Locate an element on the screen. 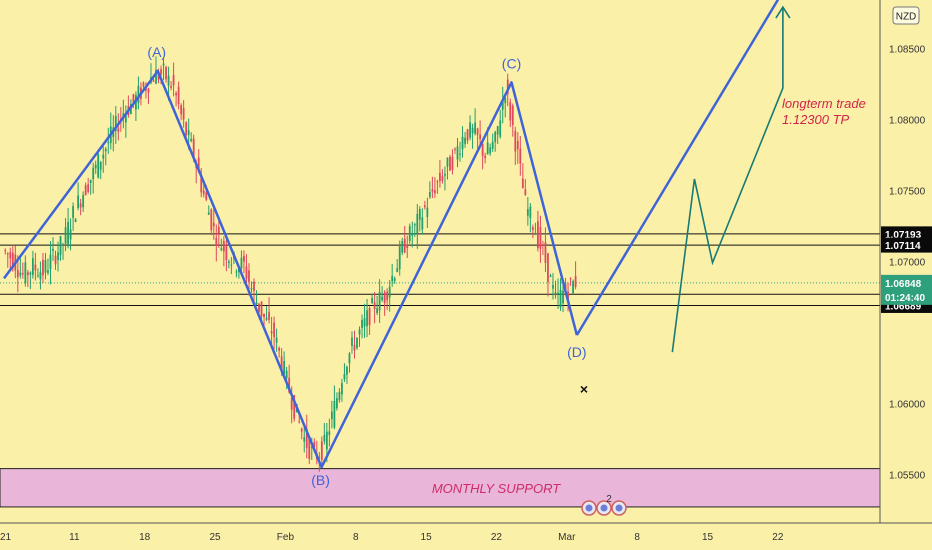 The height and width of the screenshot is (550, 932). event-badges is located at coordinates (604, 508).